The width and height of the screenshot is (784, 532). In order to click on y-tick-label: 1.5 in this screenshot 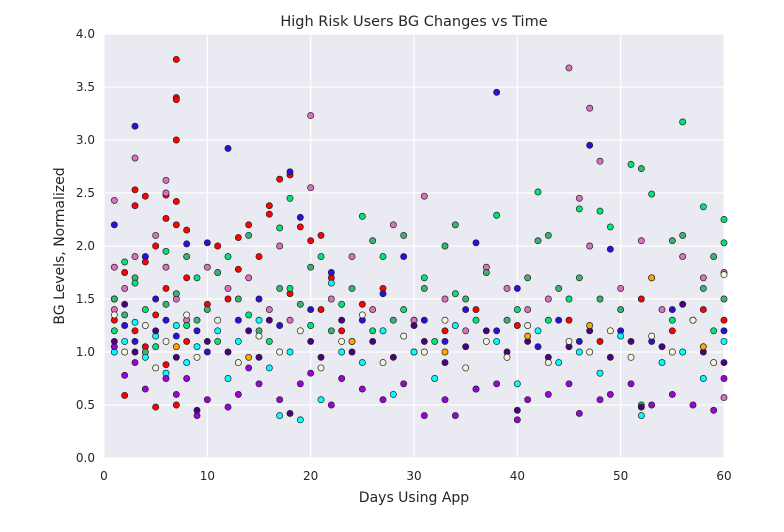, I will do `click(85, 299)`.